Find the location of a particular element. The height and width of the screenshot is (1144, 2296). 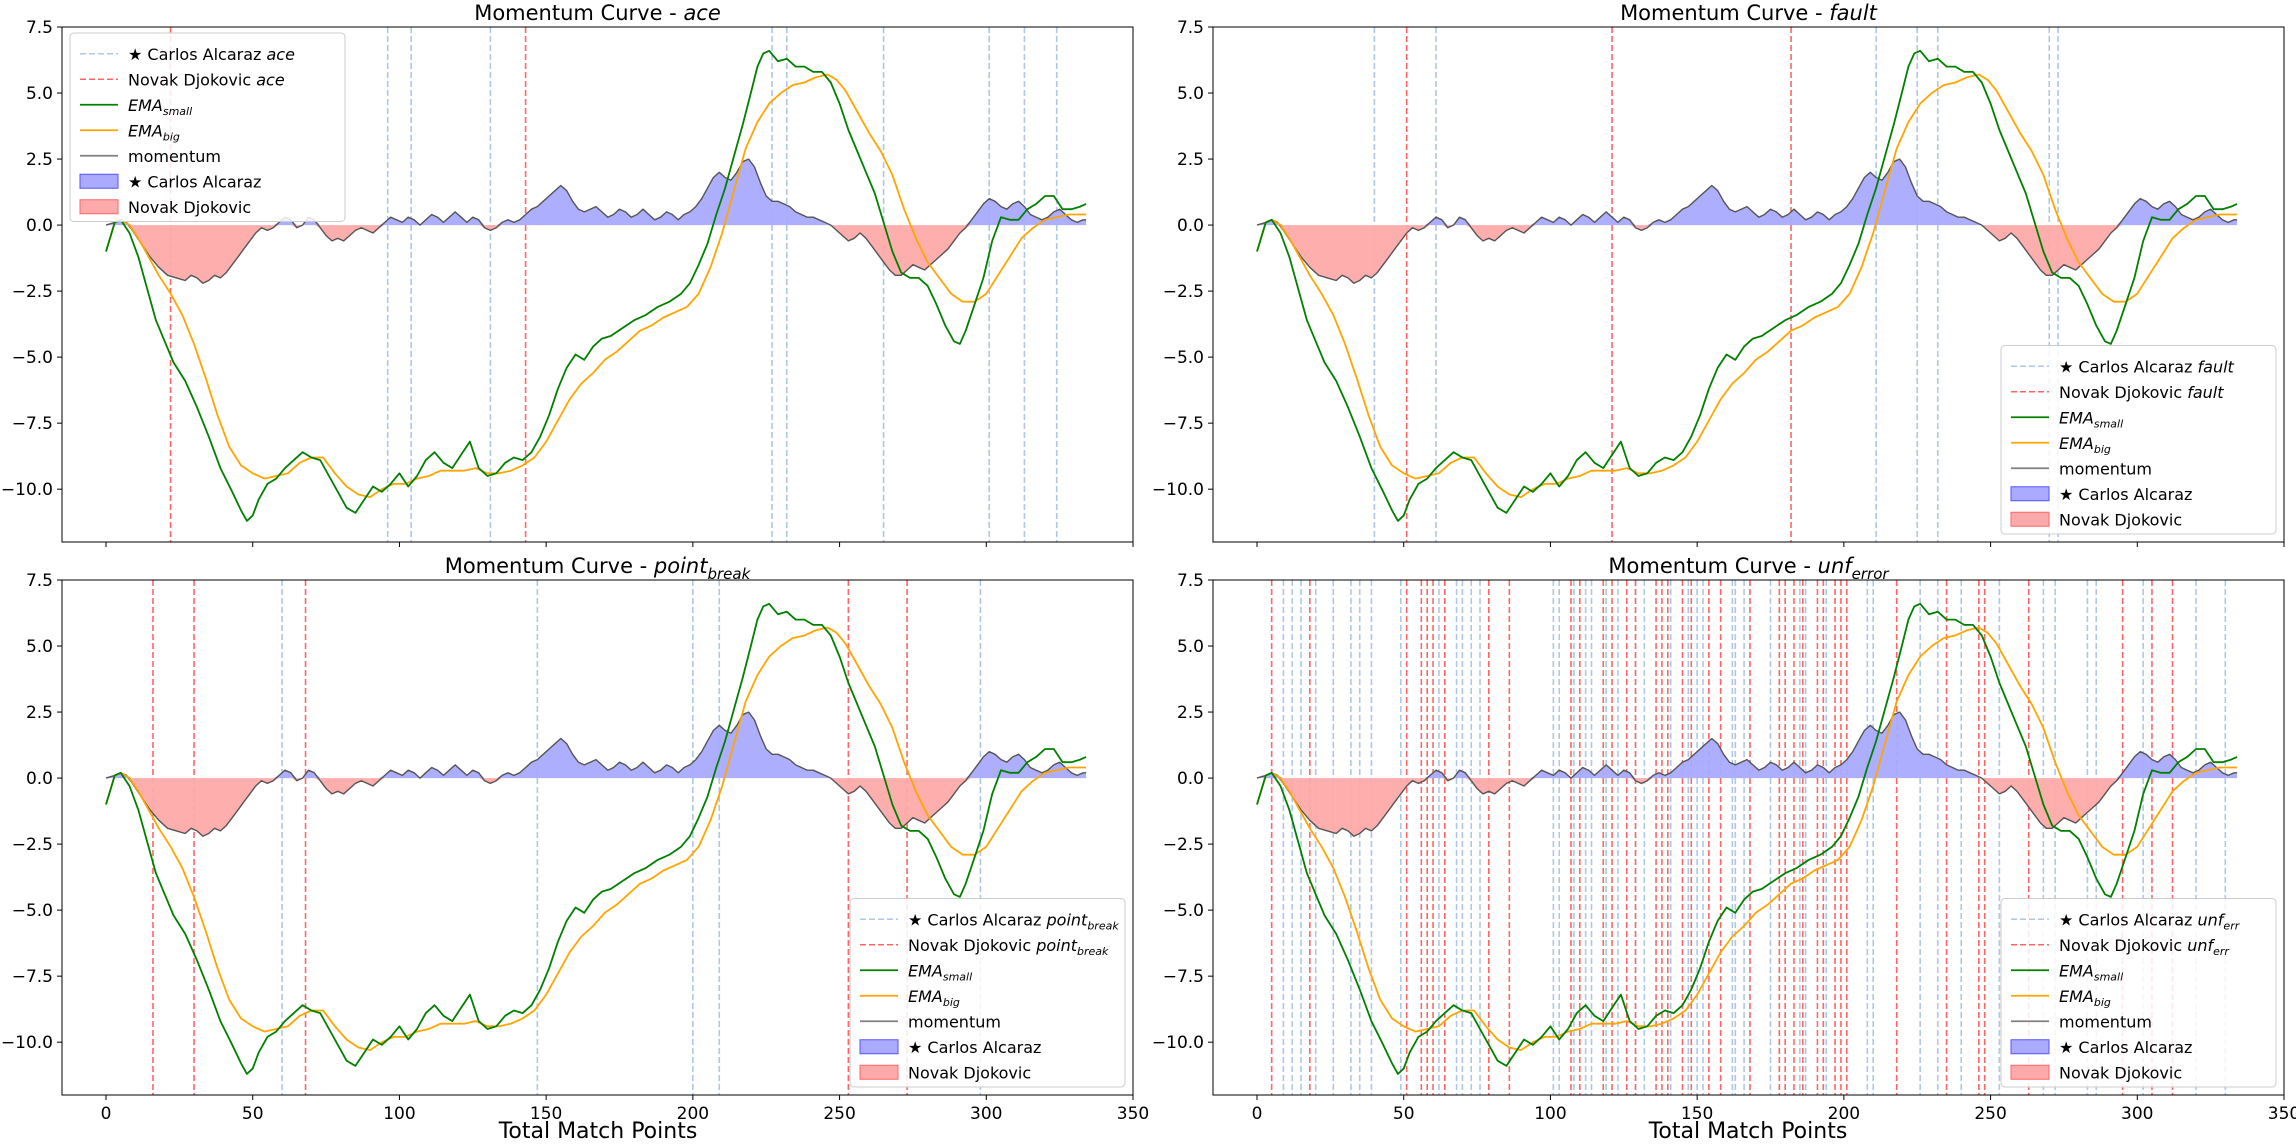

panel-title: Momentum Curve - ace is located at coordinates (597, 13).